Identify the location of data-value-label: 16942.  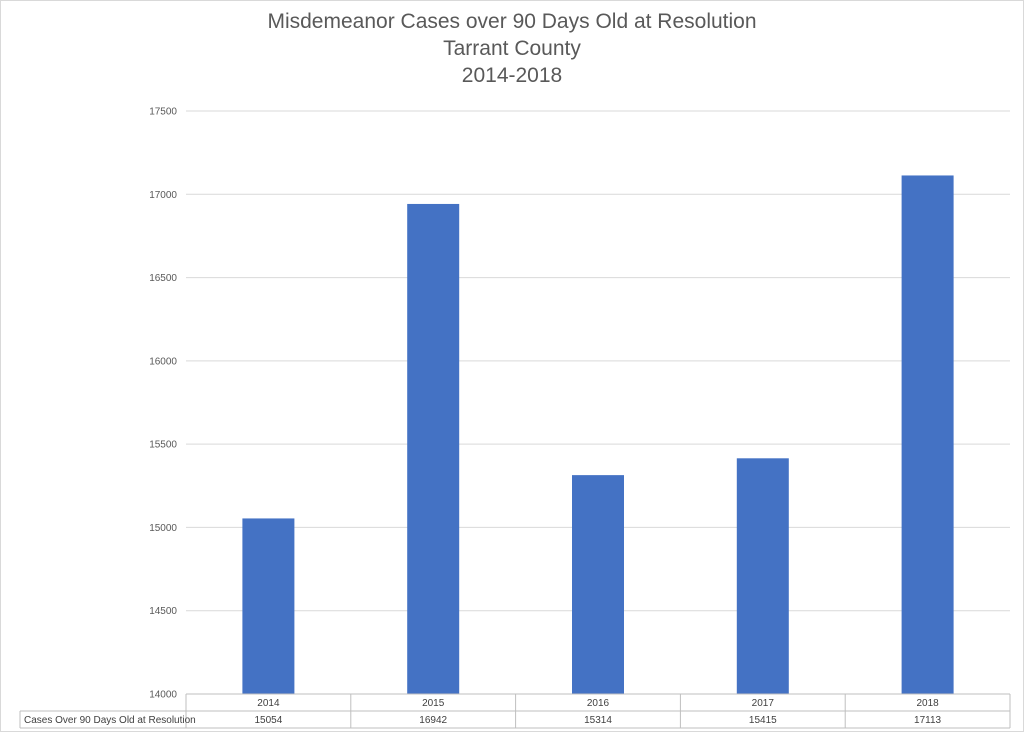
(433, 720).